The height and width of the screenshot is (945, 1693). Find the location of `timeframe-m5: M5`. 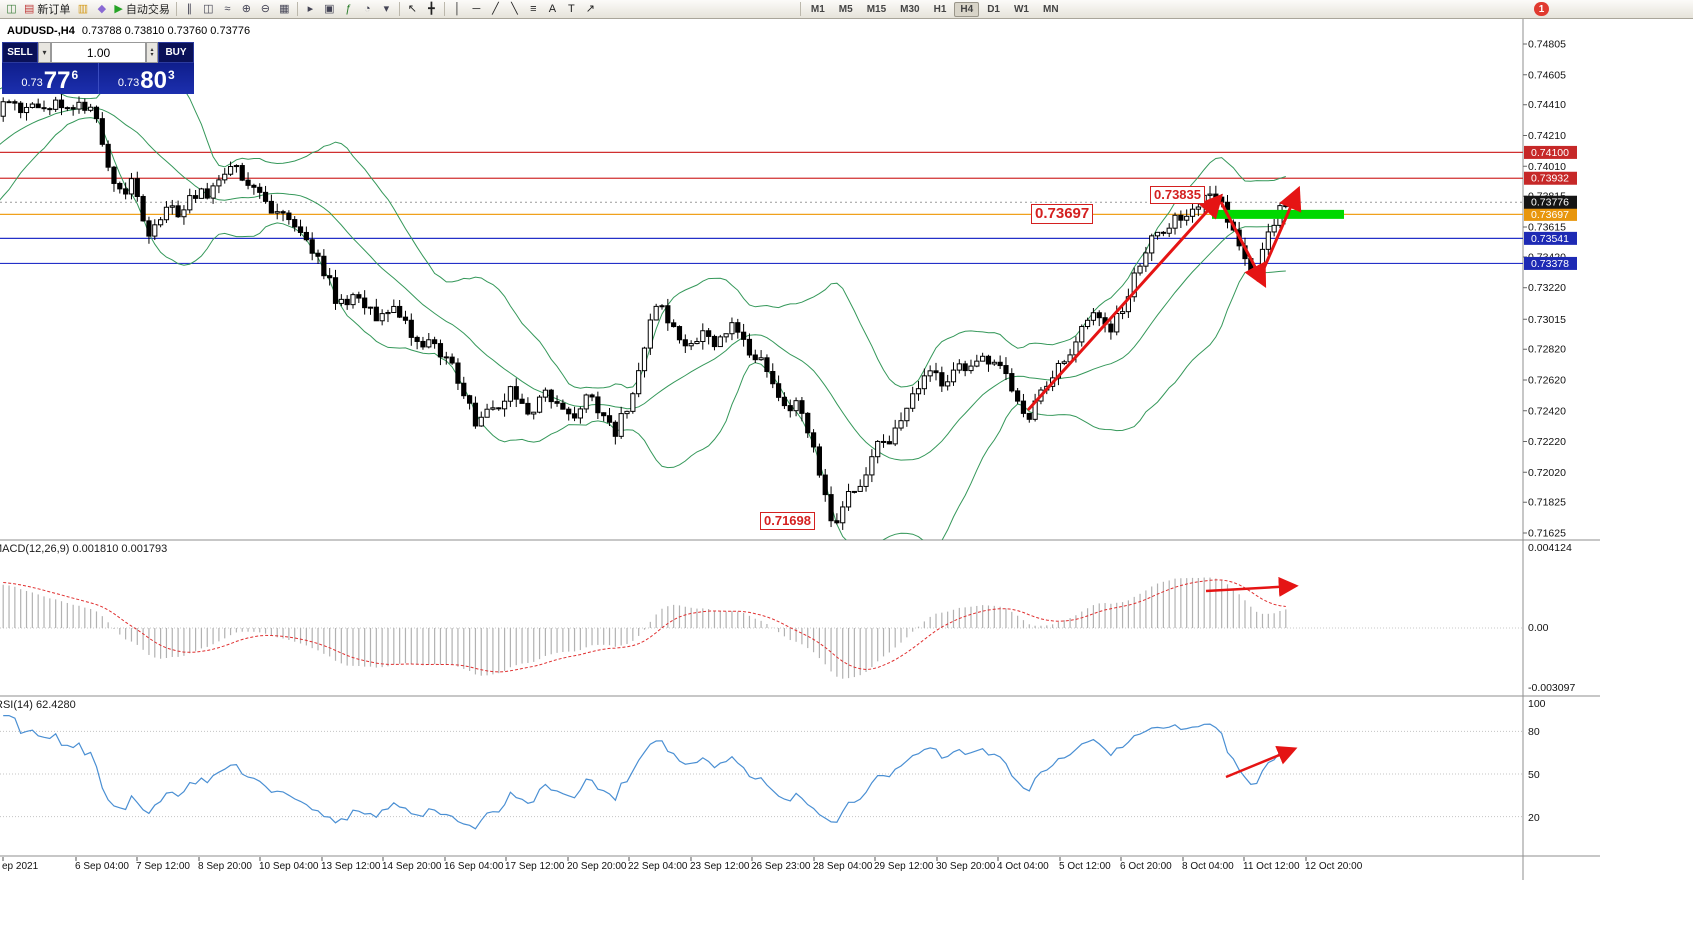

timeframe-m5: M5 is located at coordinates (845, 9).